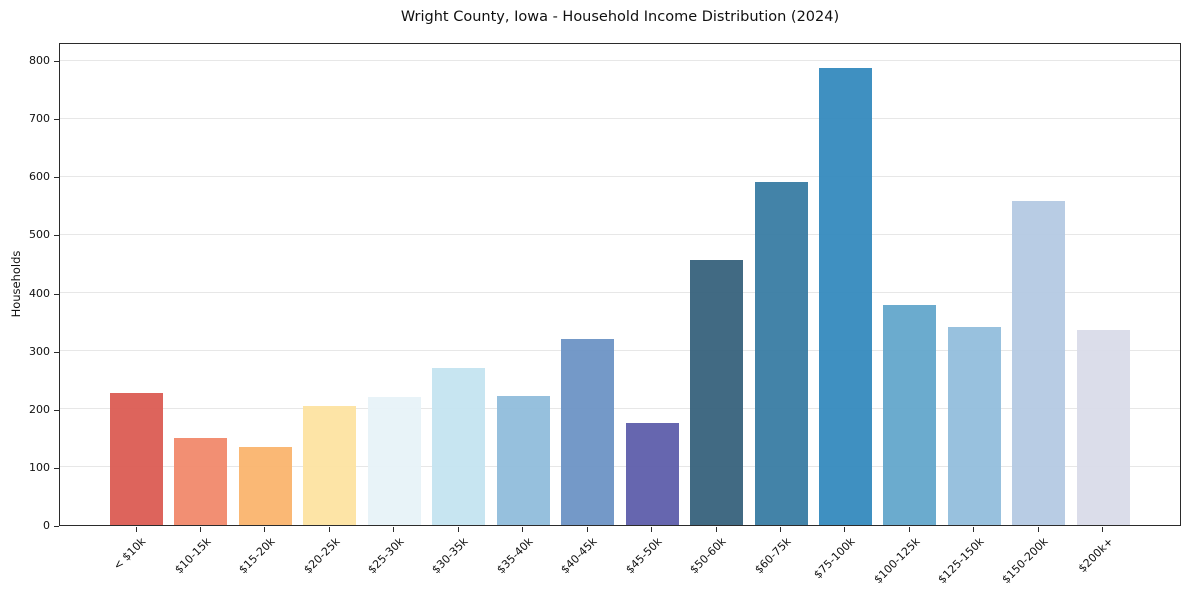 The height and width of the screenshot is (590, 1189). Describe the element at coordinates (588, 432) in the screenshot. I see `bar-40-45k` at that location.